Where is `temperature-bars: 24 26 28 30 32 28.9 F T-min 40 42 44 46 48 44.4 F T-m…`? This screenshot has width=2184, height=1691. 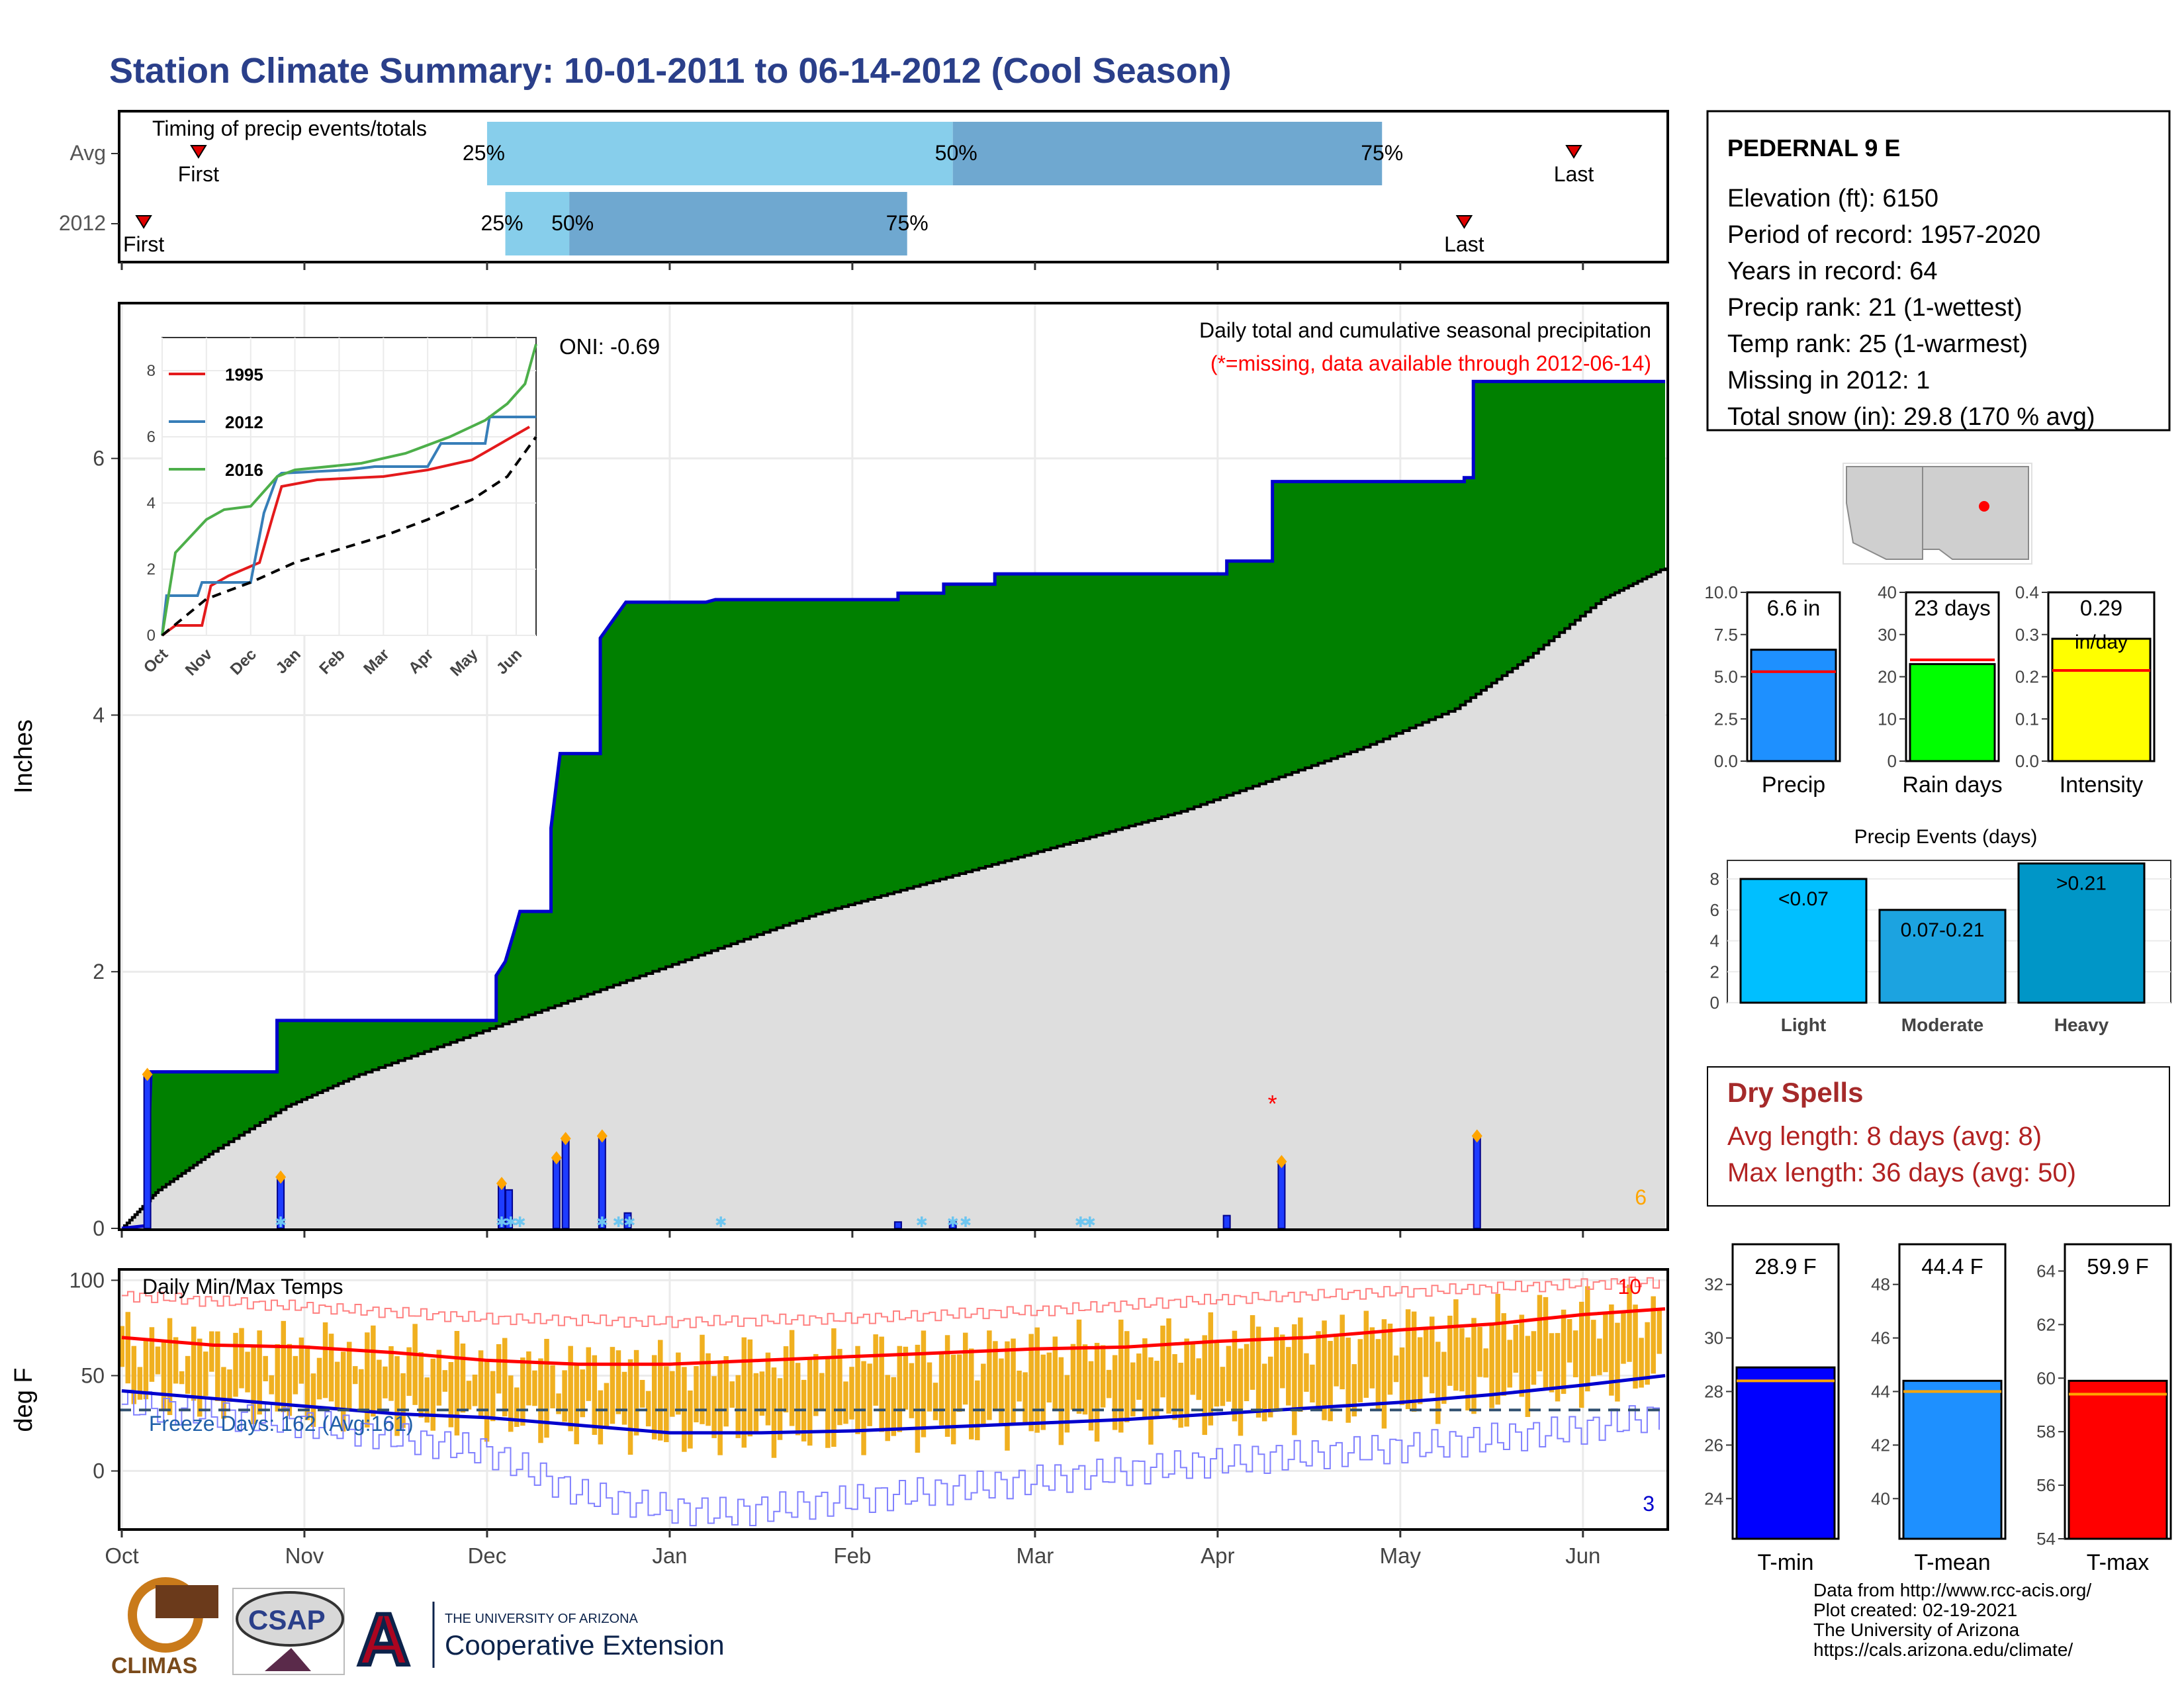
temperature-bars: 24 26 28 30 32 28.9 F T-min 40 42 44 46 48 44.4 F T-m… is located at coordinates (1938, 1409).